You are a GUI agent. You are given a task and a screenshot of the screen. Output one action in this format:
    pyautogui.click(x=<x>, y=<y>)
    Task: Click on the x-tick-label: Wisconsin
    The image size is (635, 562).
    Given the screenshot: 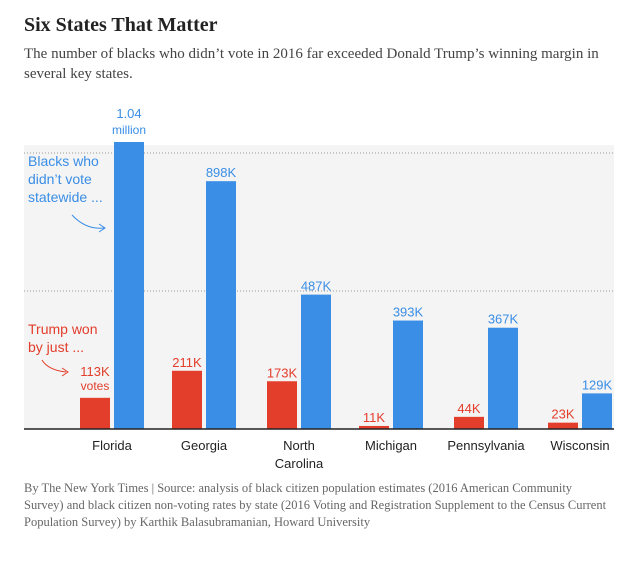 What is the action you would take?
    pyautogui.click(x=579, y=445)
    